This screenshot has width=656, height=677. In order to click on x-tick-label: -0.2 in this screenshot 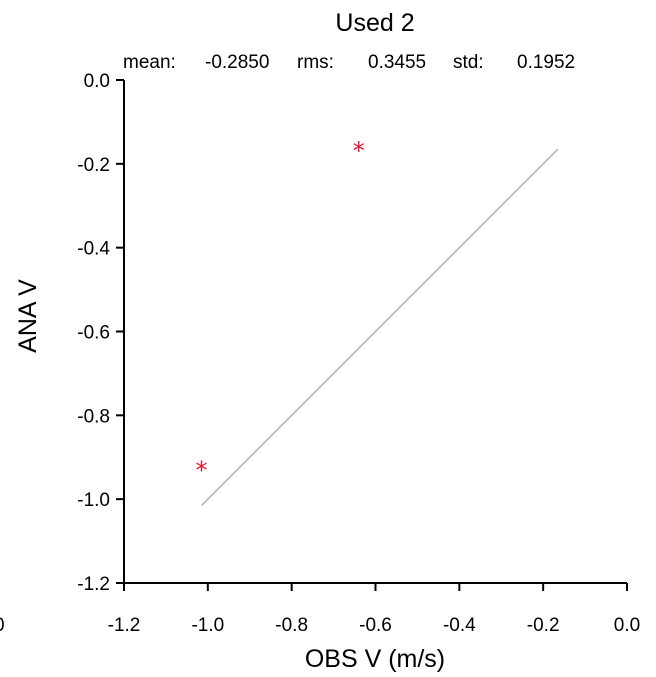, I will do `click(543, 625)`.